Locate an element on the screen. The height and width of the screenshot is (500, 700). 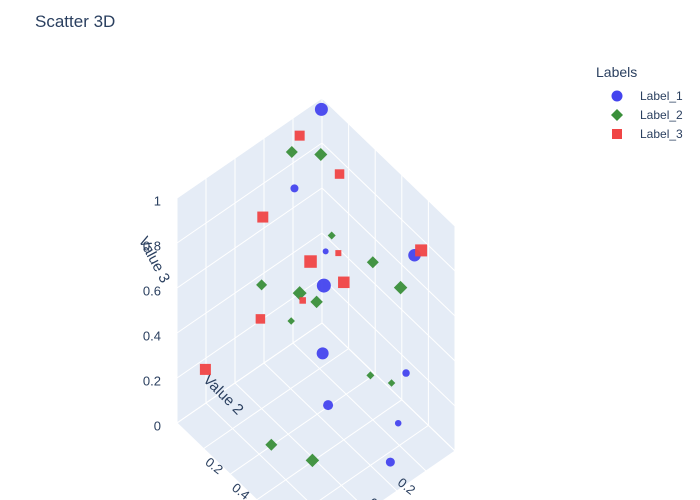
legend-item-label-3: Label_3 is located at coordinates (639, 133).